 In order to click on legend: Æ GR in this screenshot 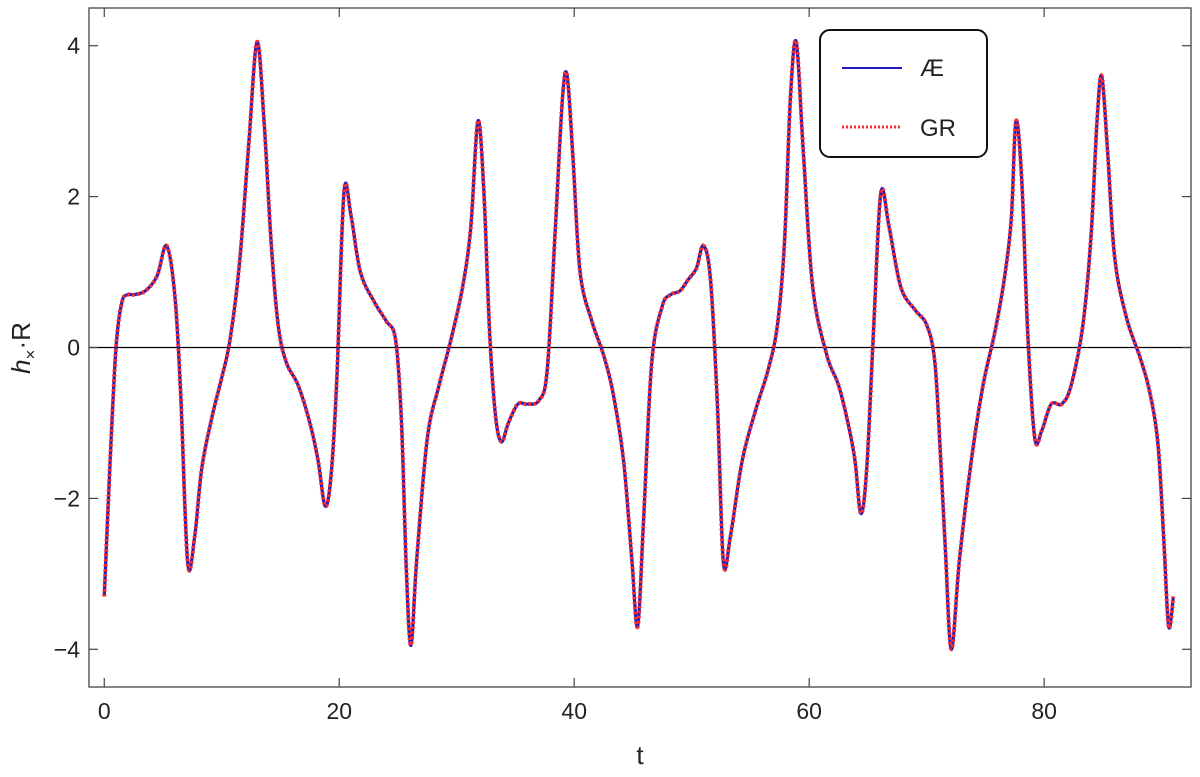, I will do `click(903, 93)`.